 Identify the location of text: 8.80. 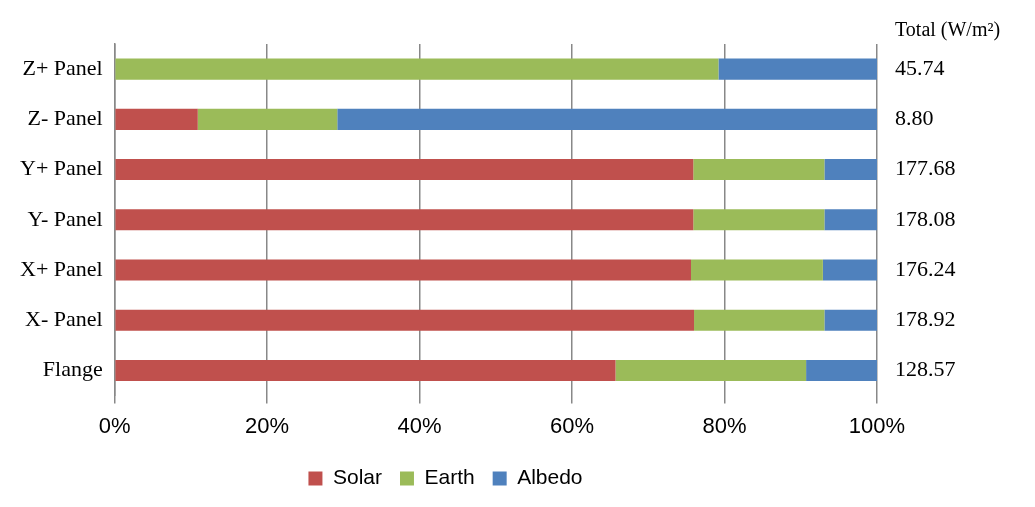
(914, 118).